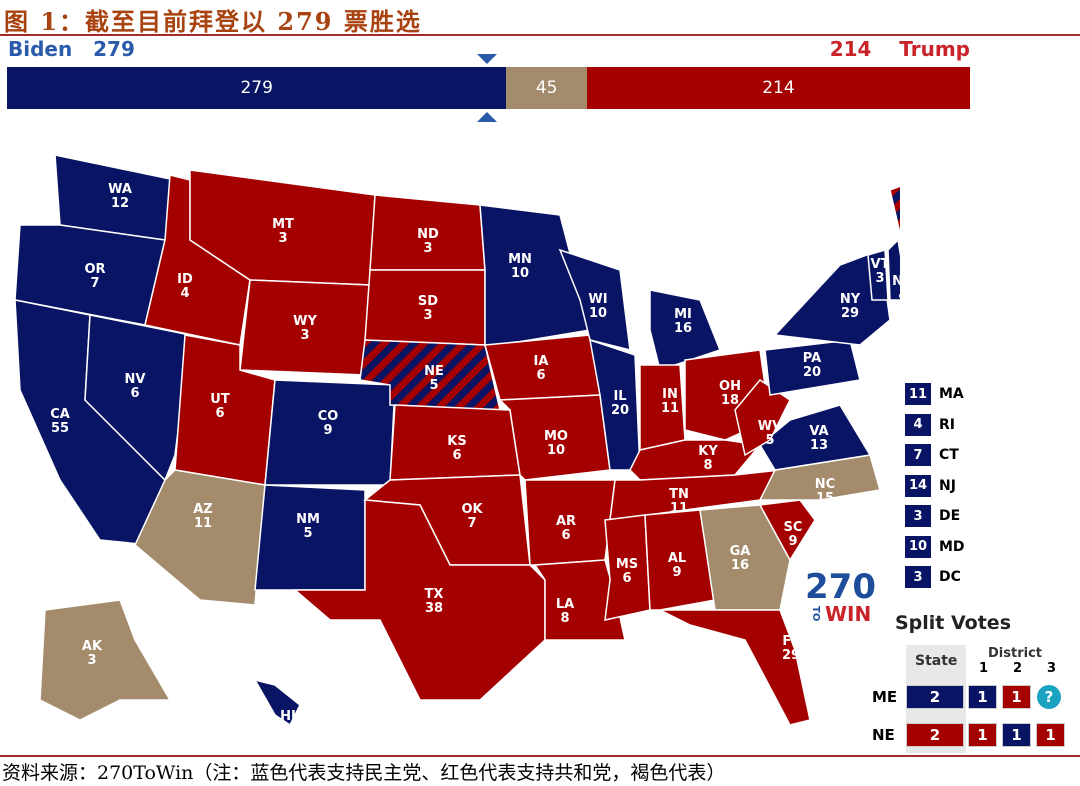 The height and width of the screenshot is (786, 1080). Describe the element at coordinates (94, 283) in the screenshot. I see `state-ev-label: 7` at that location.